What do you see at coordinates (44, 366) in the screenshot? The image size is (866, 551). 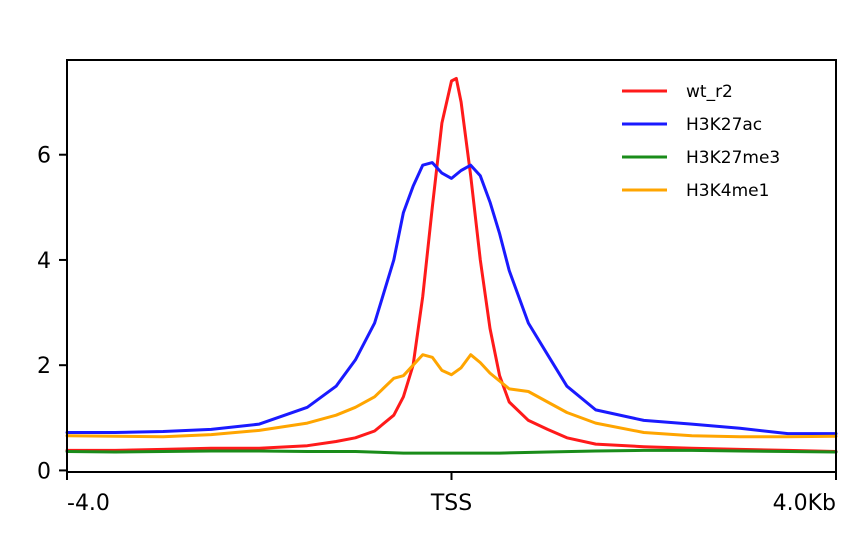 I see `y-tick-label: 2` at bounding box center [44, 366].